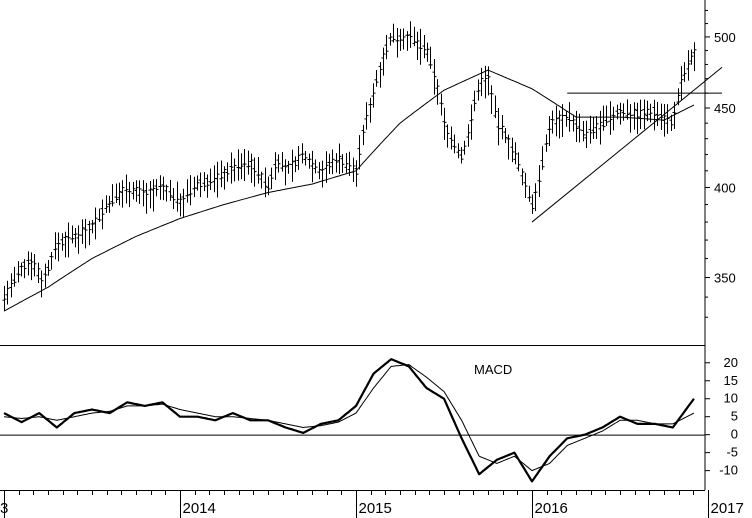  I want to click on macd-y-tick-label: 20, so click(731, 362).